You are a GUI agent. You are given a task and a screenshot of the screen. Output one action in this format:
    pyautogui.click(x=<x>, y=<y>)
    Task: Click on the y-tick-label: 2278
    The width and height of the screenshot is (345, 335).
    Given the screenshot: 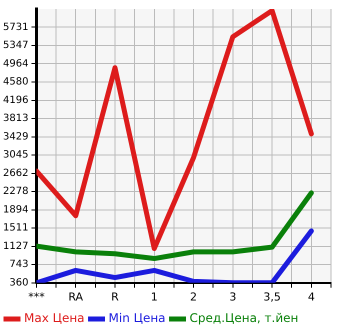 What is the action you would take?
    pyautogui.click(x=15, y=192)
    